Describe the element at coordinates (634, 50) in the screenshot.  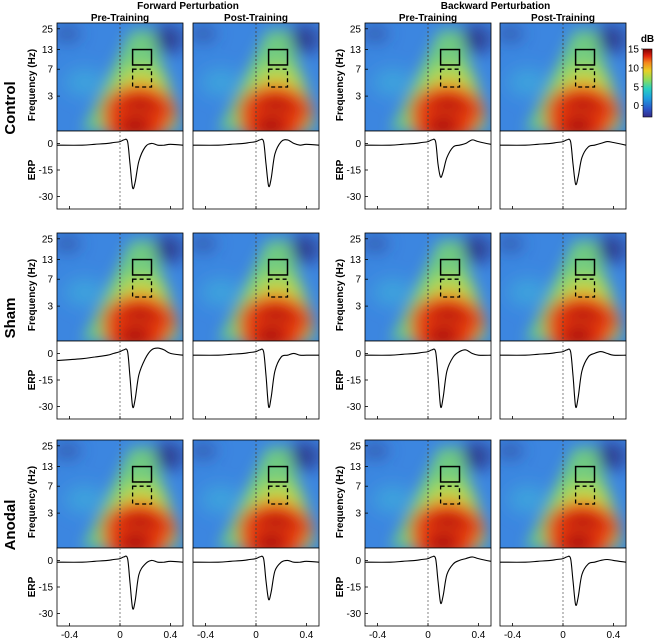
I see `colorbar-tick-label: 15` at that location.